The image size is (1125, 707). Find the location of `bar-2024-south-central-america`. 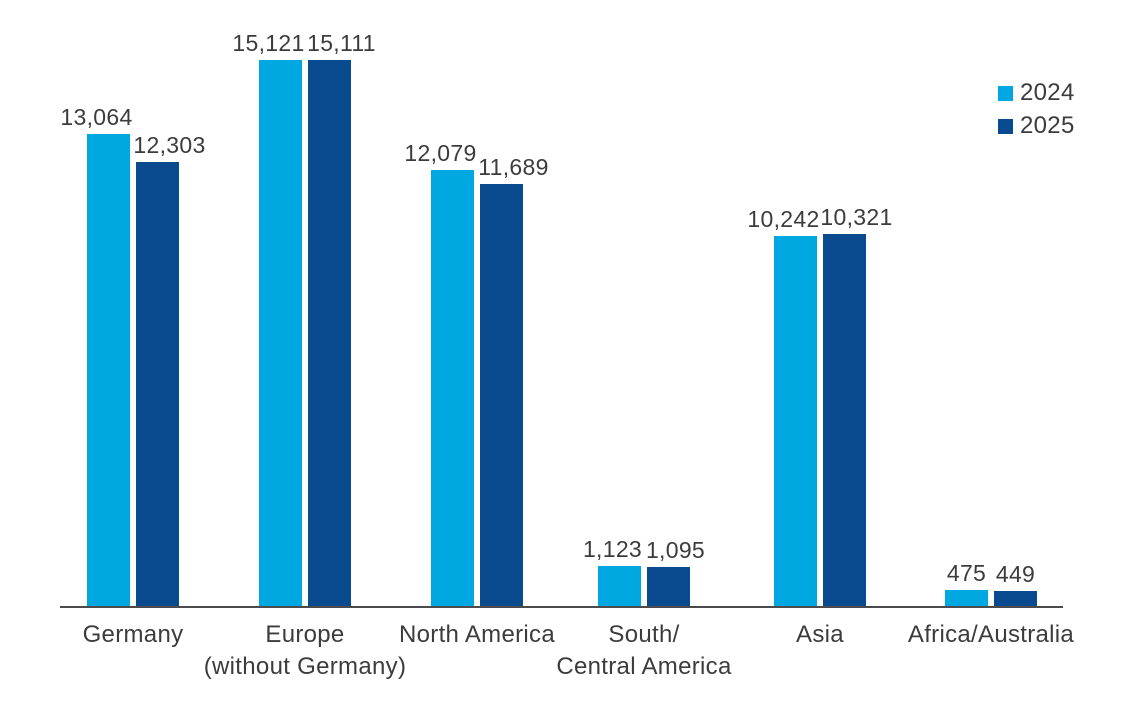

bar-2024-south-central-america is located at coordinates (619, 586).